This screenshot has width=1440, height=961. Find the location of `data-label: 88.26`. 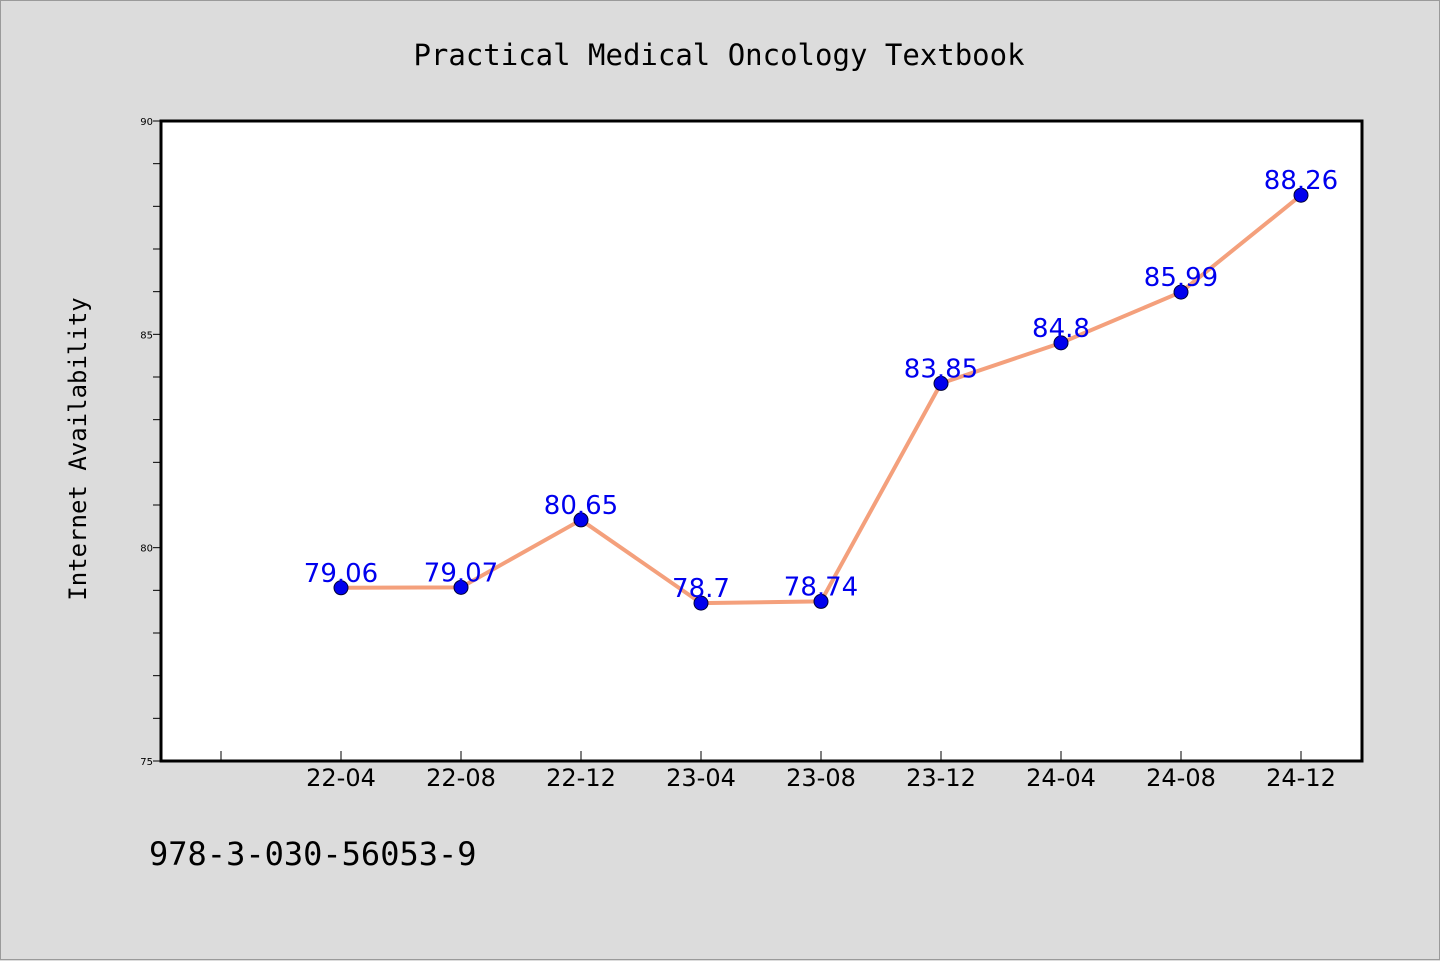

data-label: 88.26 is located at coordinates (1301, 181).